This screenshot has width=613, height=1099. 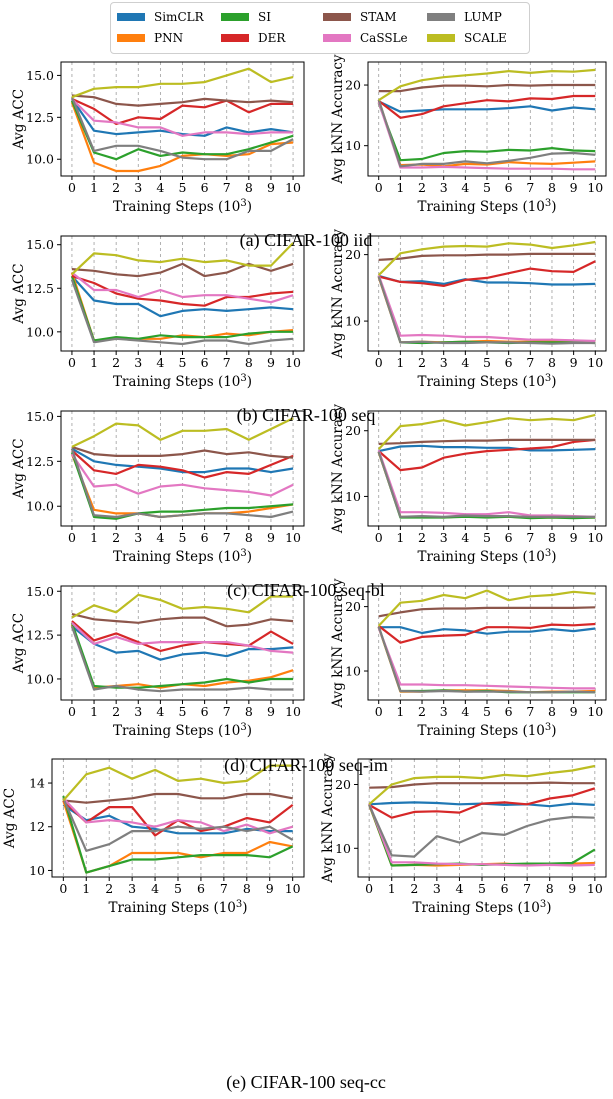 What do you see at coordinates (37, 870) in the screenshot?
I see `y-tick-label: 10` at bounding box center [37, 870].